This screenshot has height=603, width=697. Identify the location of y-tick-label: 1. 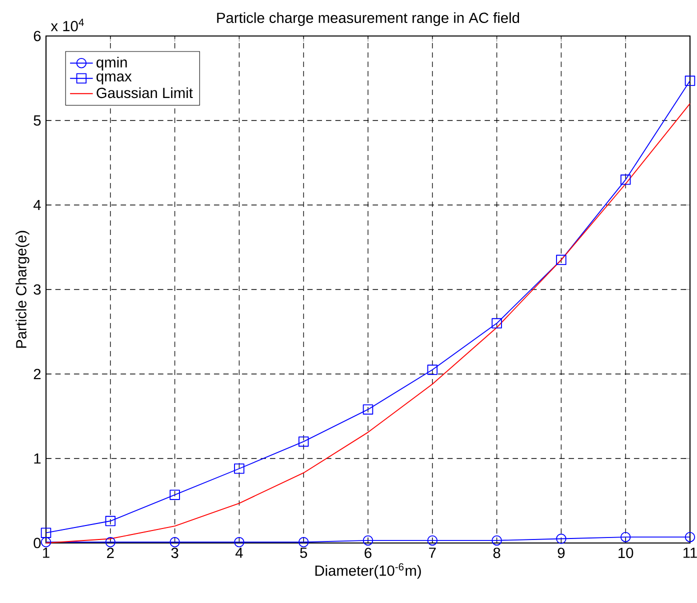
(37, 458).